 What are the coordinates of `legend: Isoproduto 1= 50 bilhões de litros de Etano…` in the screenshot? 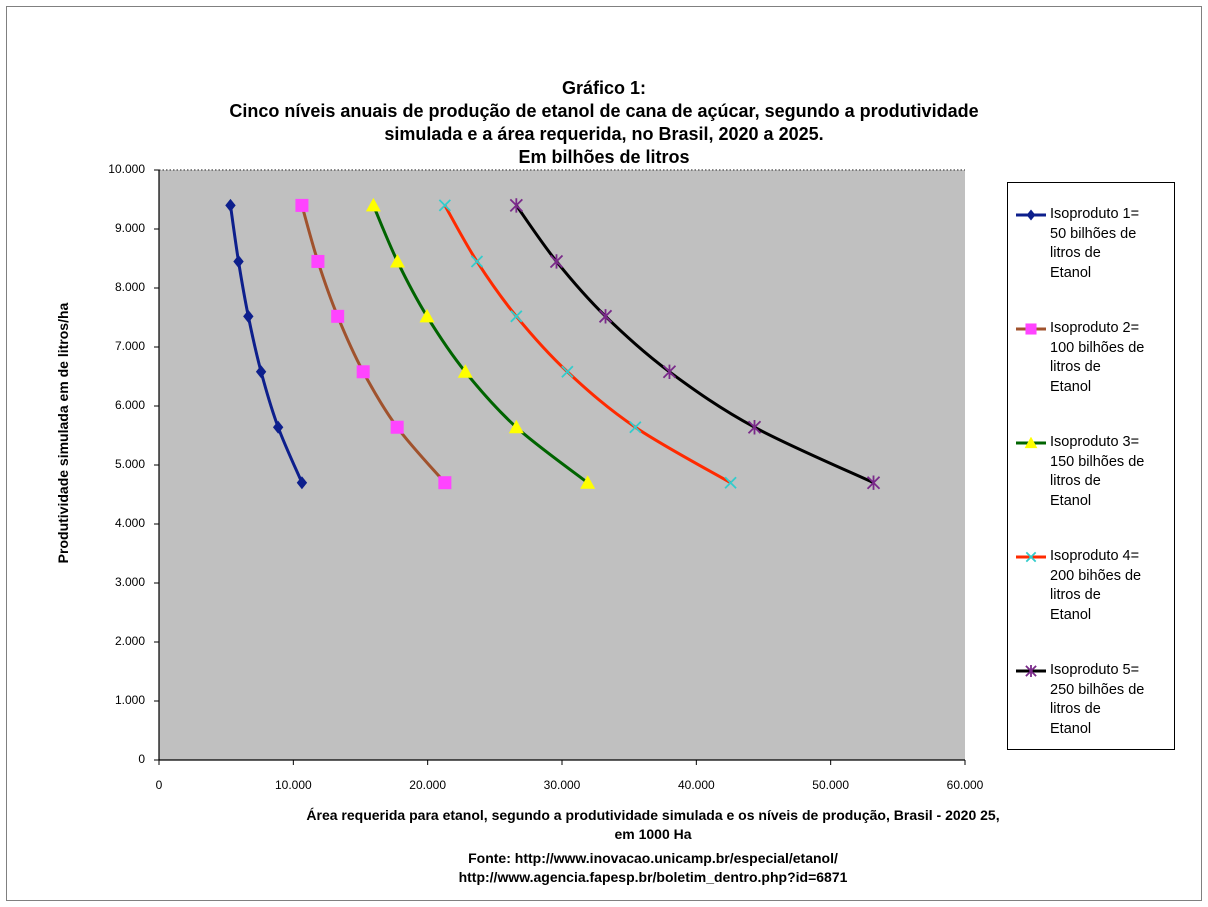 It's located at (1091, 466).